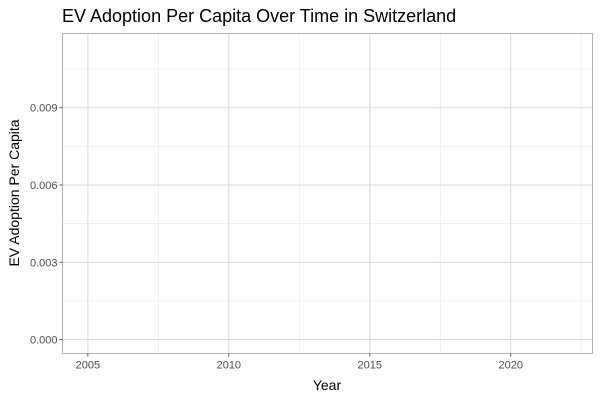  Describe the element at coordinates (88, 366) in the screenshot. I see `x-tick-label: 2005` at that location.